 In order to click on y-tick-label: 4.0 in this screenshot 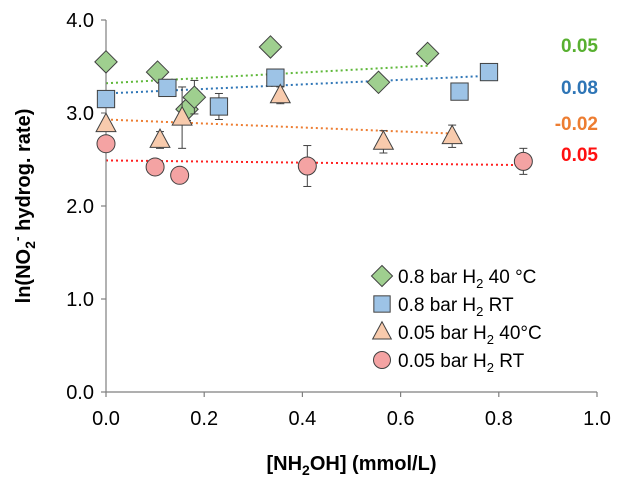, I will do `click(80, 21)`.